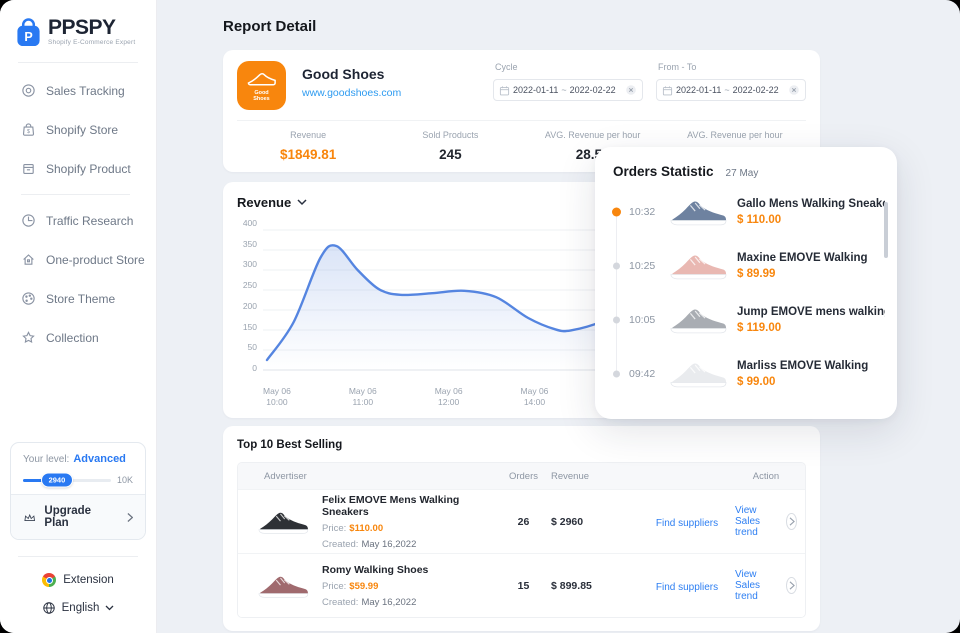 Image resolution: width=960 pixels, height=633 pixels. Describe the element at coordinates (667, 90) in the screenshot. I see `calendar-icon` at that location.